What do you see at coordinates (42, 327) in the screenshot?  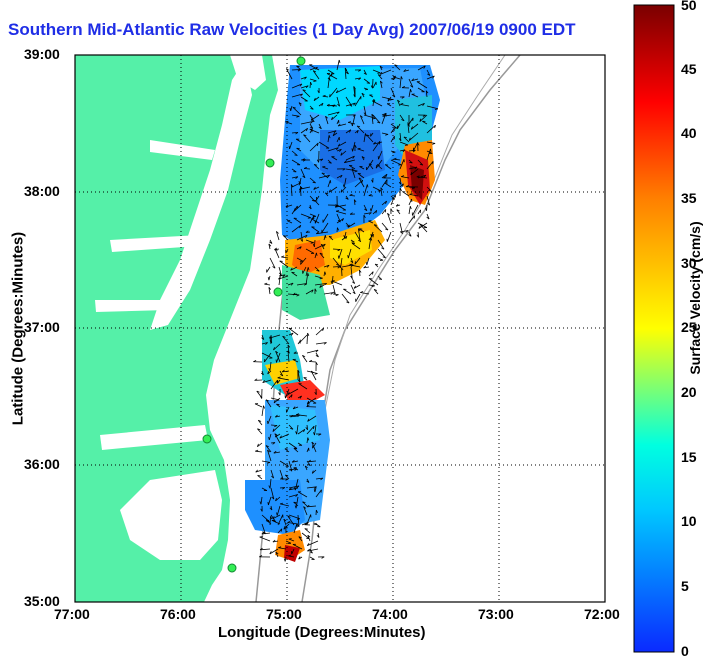 I see `y-tick-label: 37:00` at bounding box center [42, 327].